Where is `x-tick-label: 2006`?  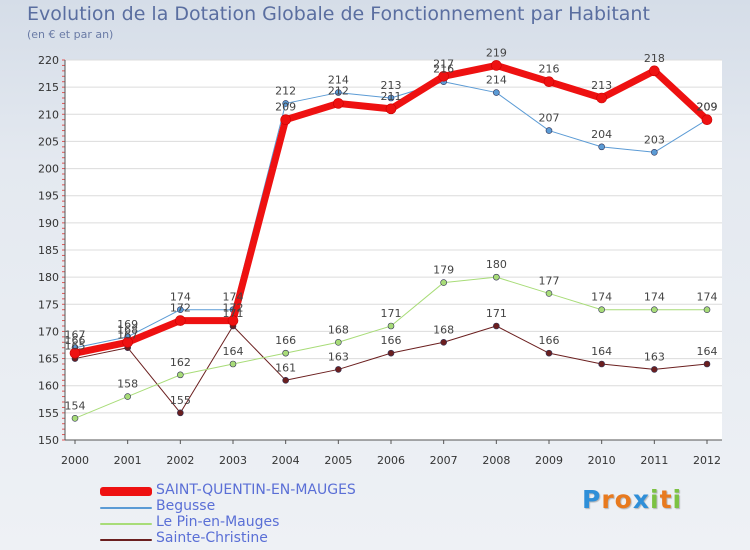
x-tick-label: 2006 is located at coordinates (391, 460).